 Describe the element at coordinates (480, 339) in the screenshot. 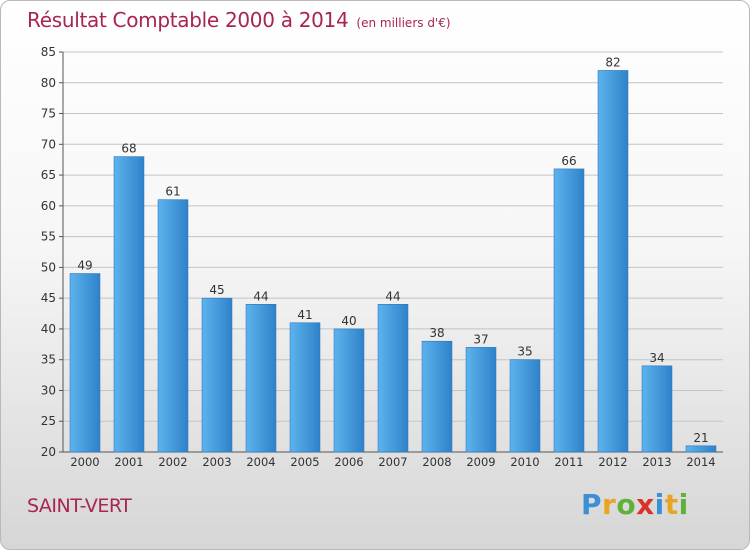

I see `data-label-2009: 37` at that location.